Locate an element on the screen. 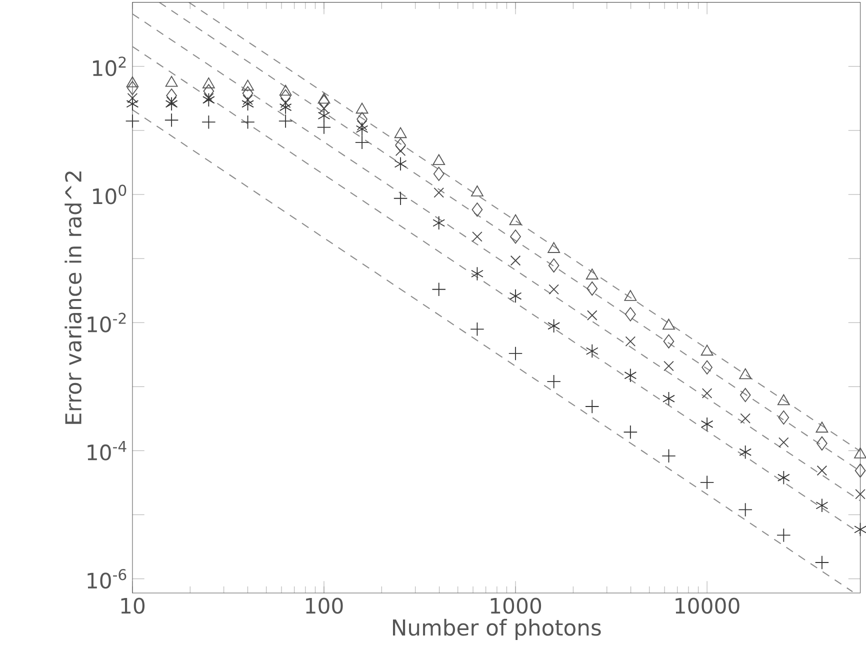 The width and height of the screenshot is (866, 658). y-tick-label: 10$^{0}$ is located at coordinates (109, 194).